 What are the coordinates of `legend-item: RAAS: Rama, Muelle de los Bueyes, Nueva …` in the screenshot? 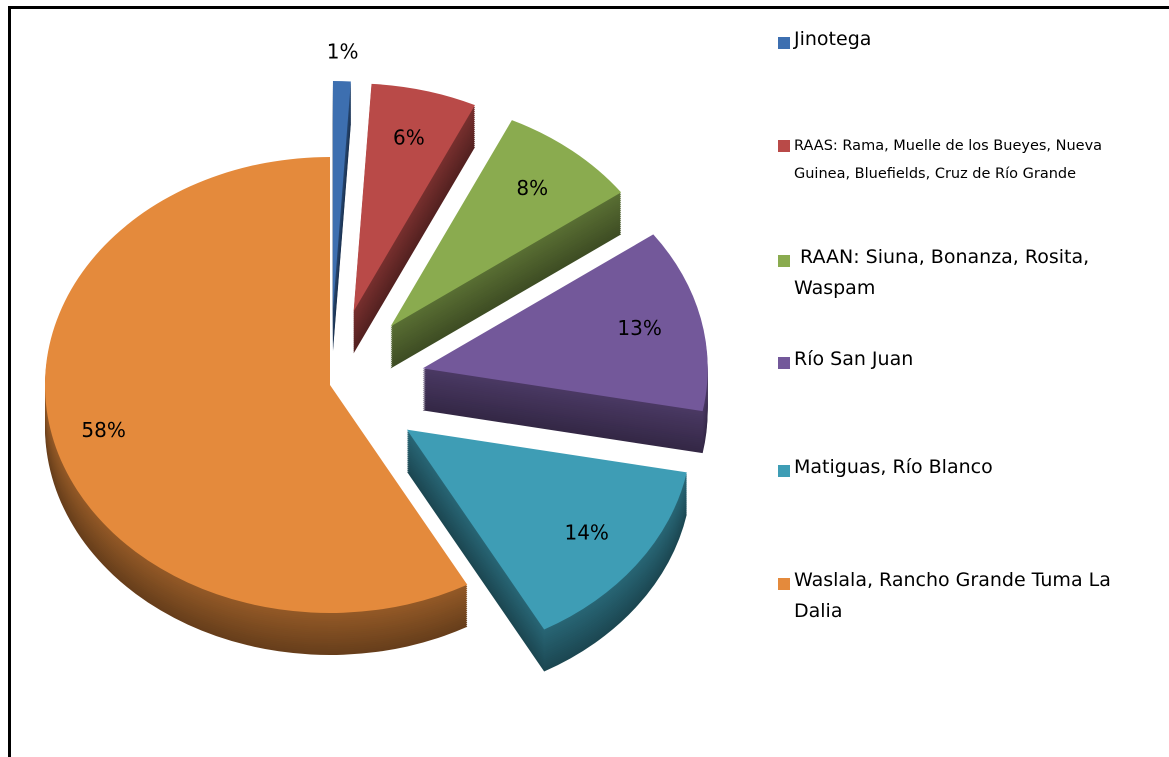 It's located at (968, 163).